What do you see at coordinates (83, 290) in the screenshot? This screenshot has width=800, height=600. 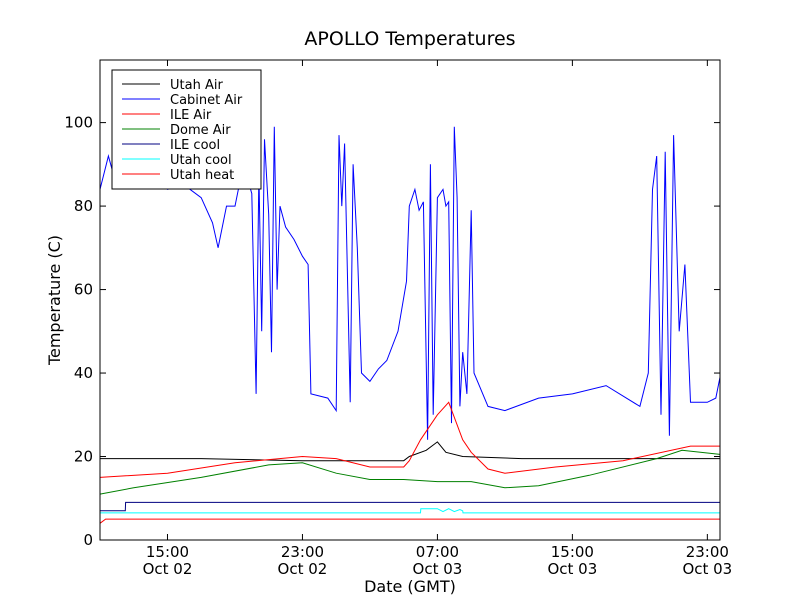 I see `y-tick-label: 60` at bounding box center [83, 290].